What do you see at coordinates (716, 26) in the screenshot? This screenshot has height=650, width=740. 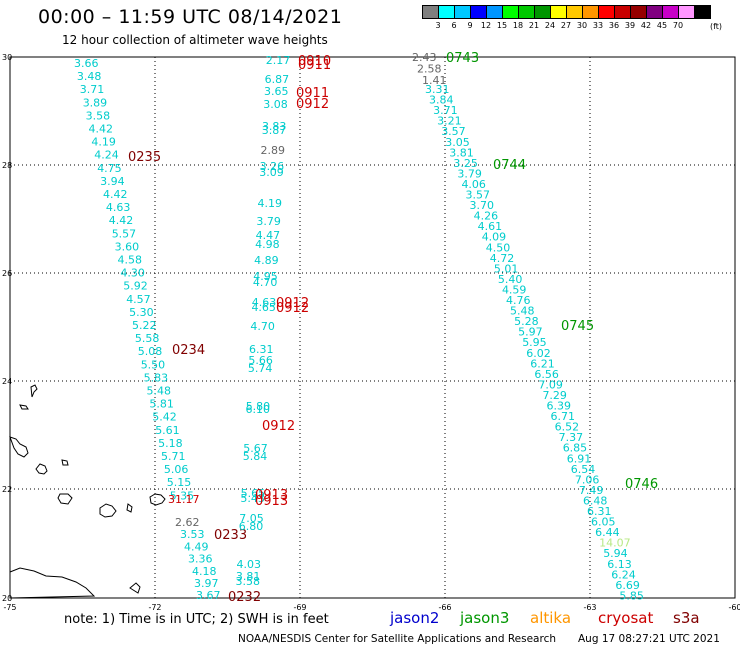 I see `color-scale-unit: (ft)` at bounding box center [716, 26].